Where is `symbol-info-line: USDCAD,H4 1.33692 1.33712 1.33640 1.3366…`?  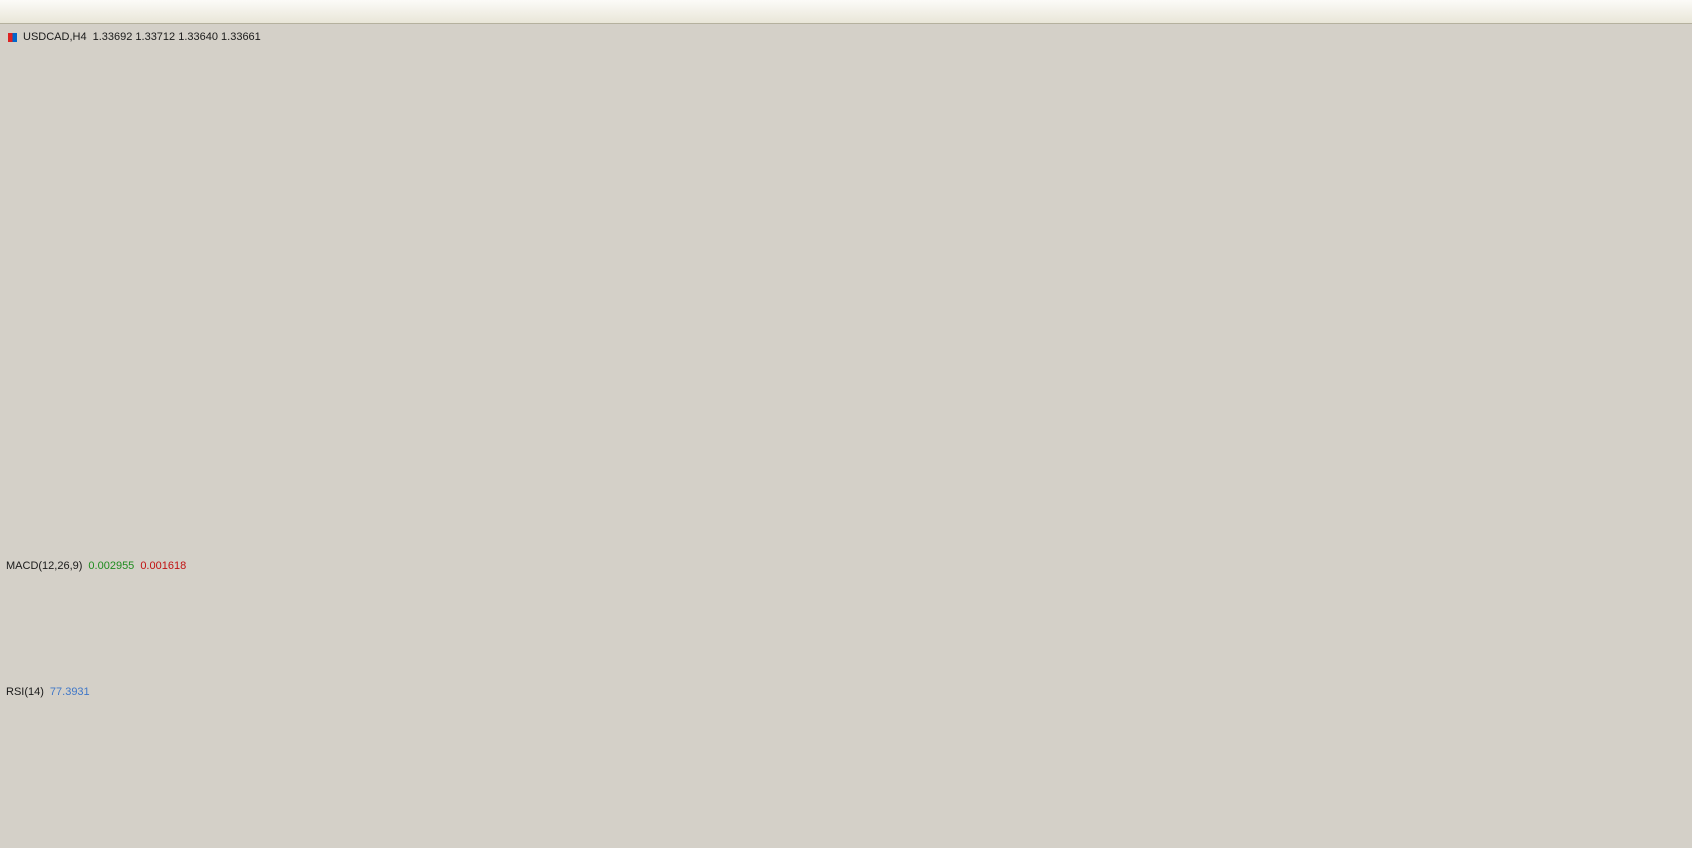
symbol-info-line: USDCAD,H4 1.33692 1.33712 1.33640 1.3366… is located at coordinates (134, 37).